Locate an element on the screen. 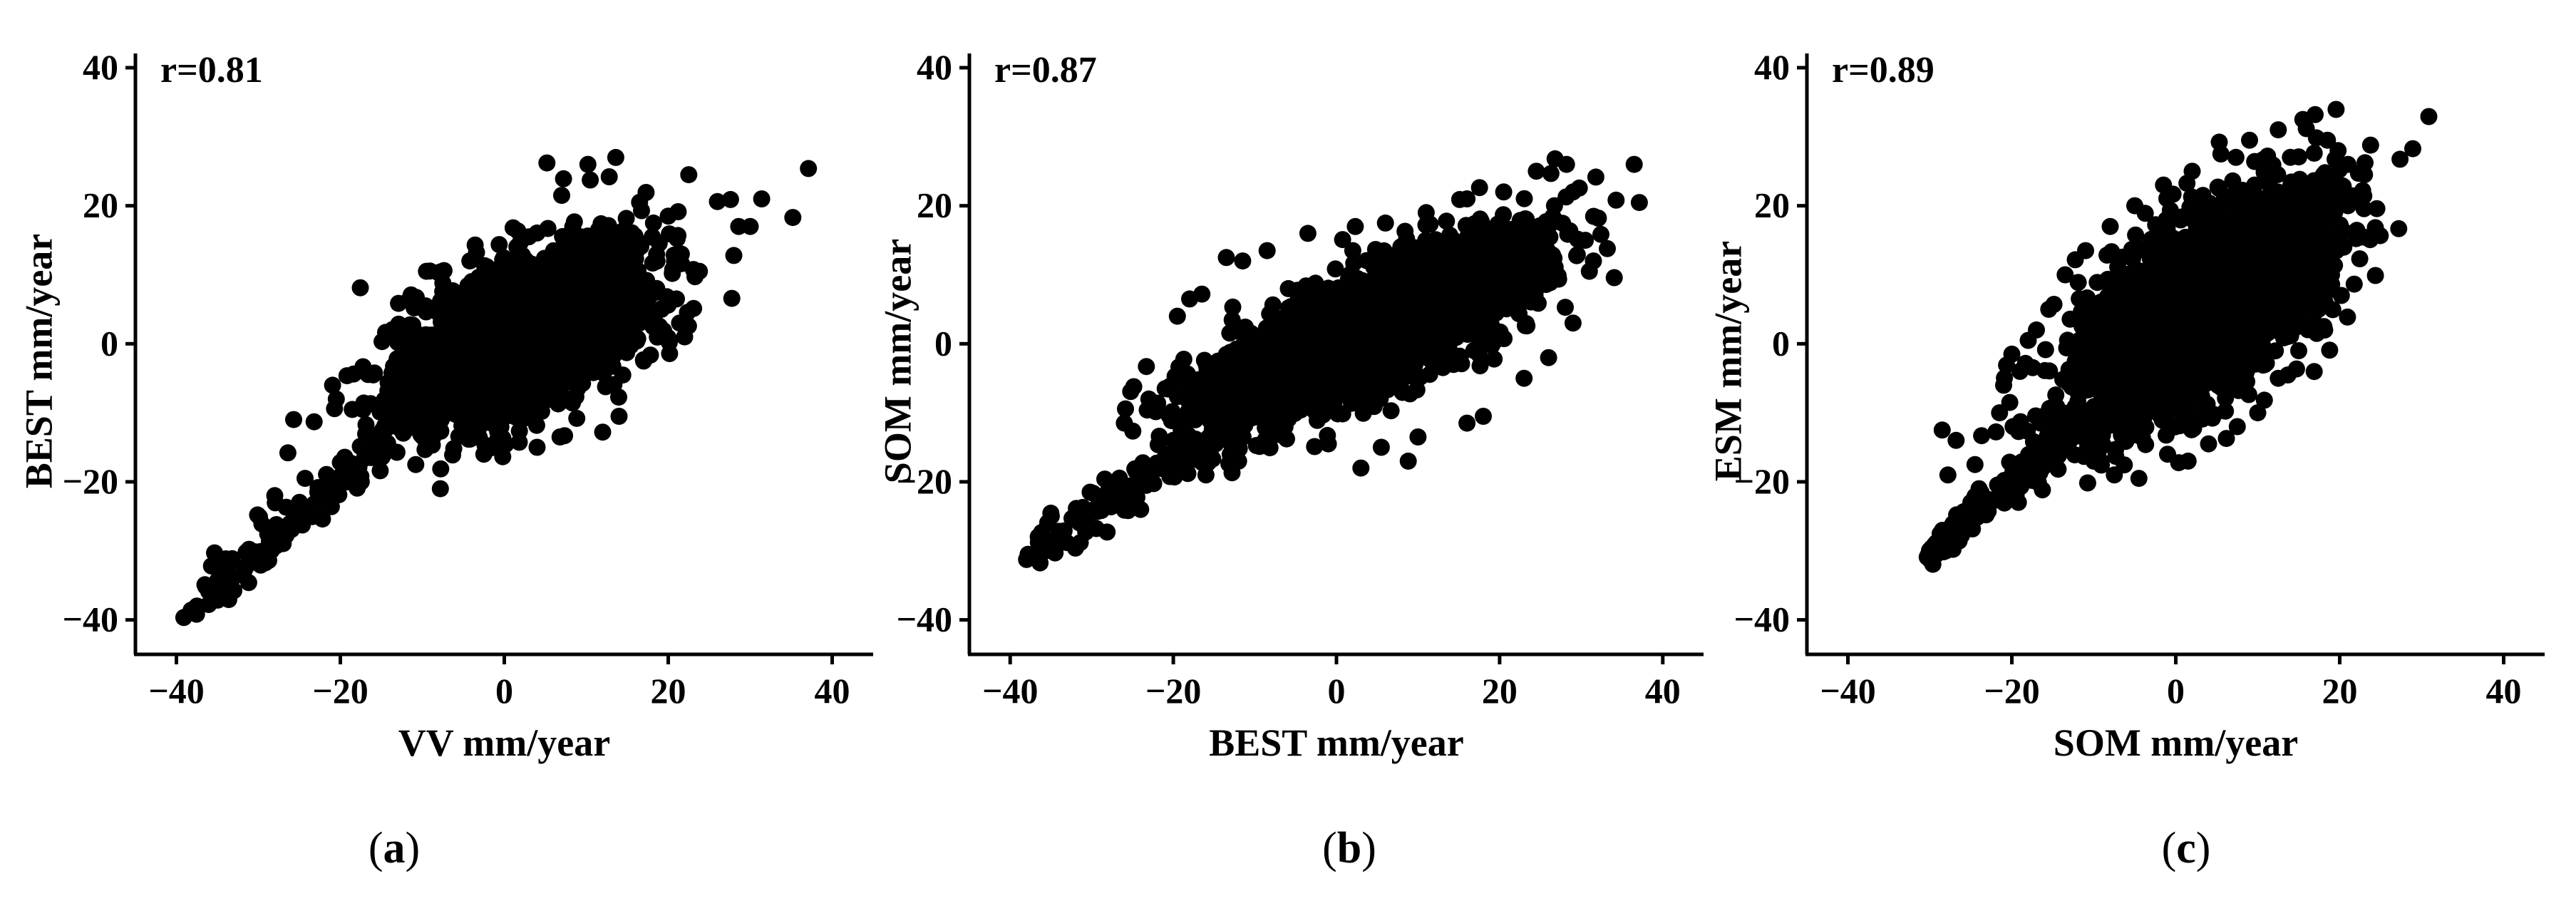 Image resolution: width=2576 pixels, height=906 pixels. x-tick-label: −40 is located at coordinates (176, 691).